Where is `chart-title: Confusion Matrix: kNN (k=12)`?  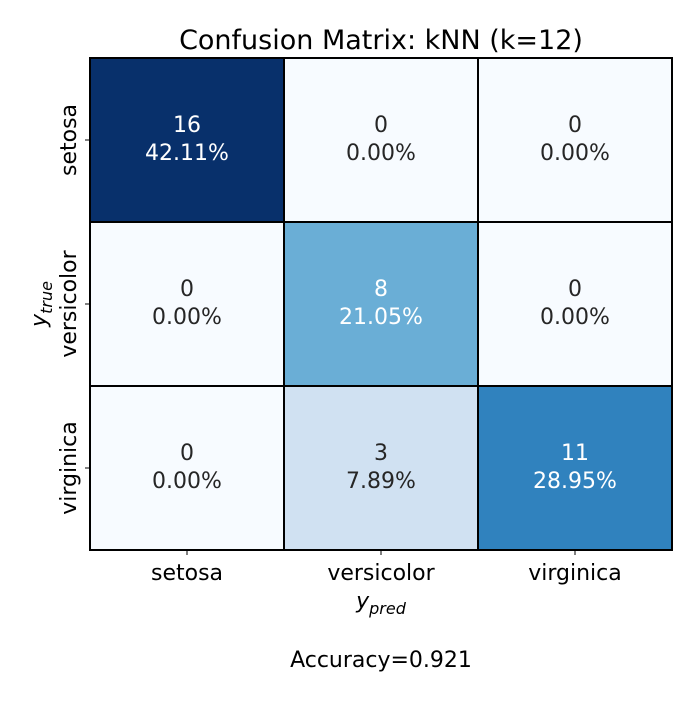
chart-title: Confusion Matrix: kNN (k=12) is located at coordinates (381, 40).